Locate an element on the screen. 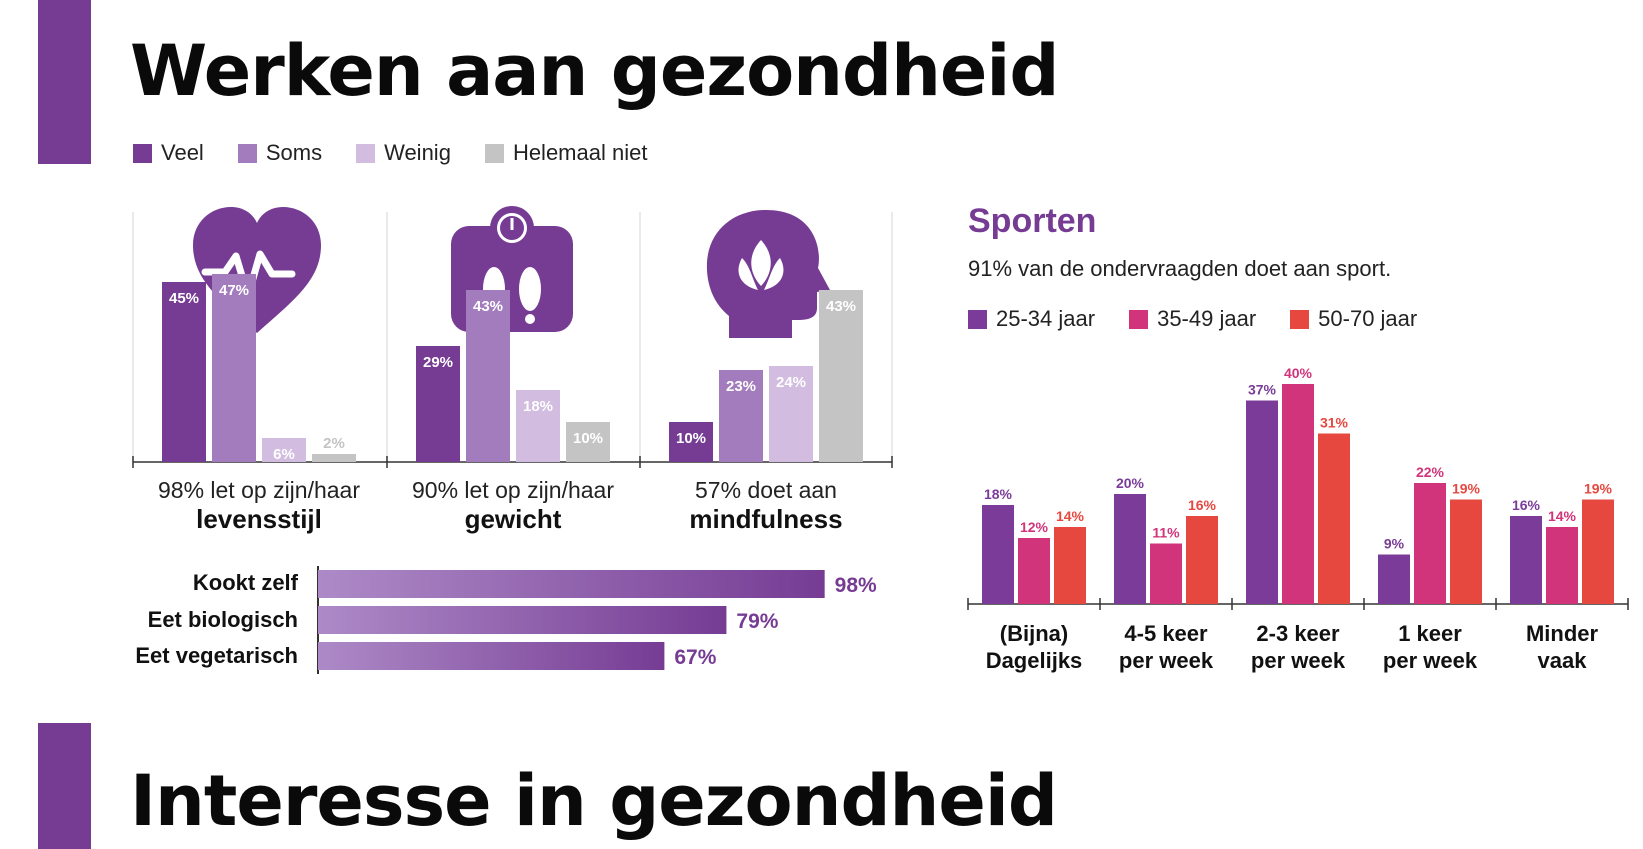 The width and height of the screenshot is (1643, 849). legend-label: Soms is located at coordinates (294, 152).